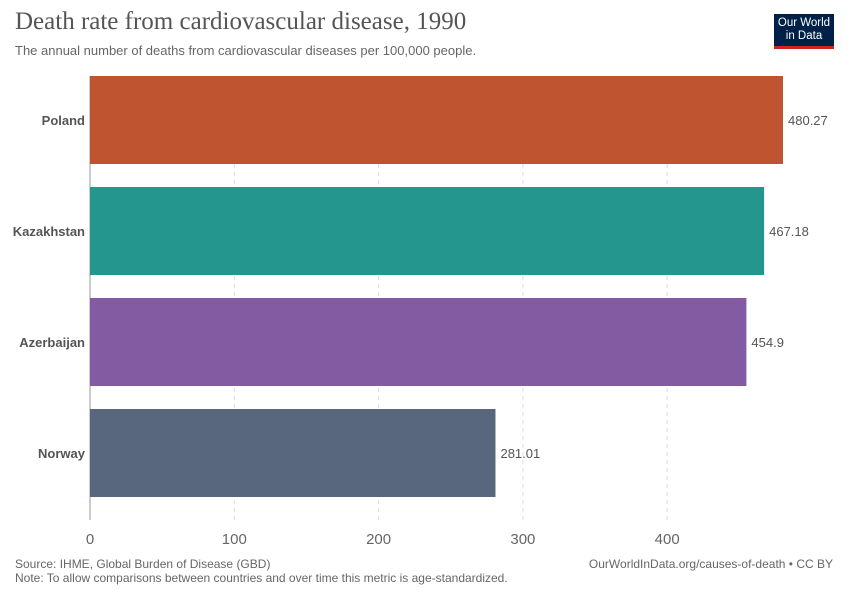  I want to click on x-tick-label: 100, so click(234, 539).